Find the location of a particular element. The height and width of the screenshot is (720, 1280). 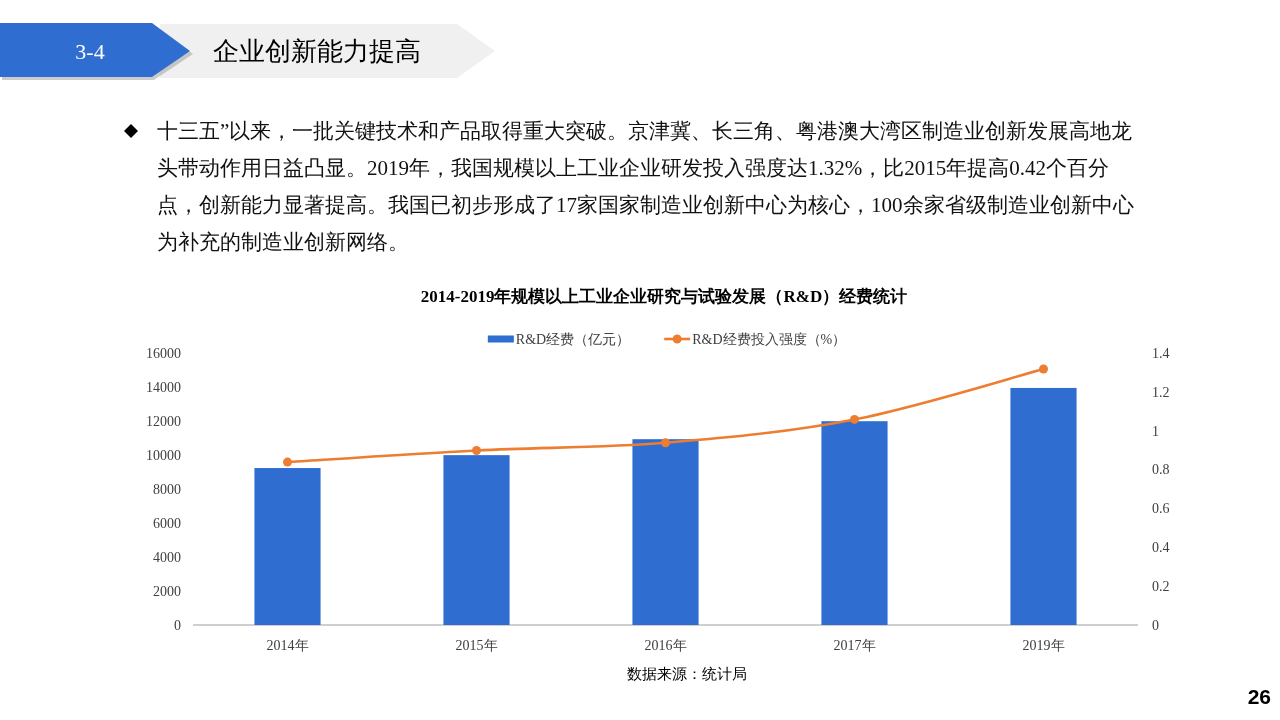

text: 十三五”以来，一批关键技术和产品取得重大突破。京津冀、长三角、粤港澳大湾区制造业创新发展高地龙头带动作用日益凸显。2019年，我国规模以上工业企业研发投入强度达1.32%，比2015年提高0.42个百分点，创新能力显著提高。我国已初步形成了17家国家制造业创新中心为核心，100余家省级制造业创新中心为补充的制造业创新网络。 is located at coordinates (646, 187).